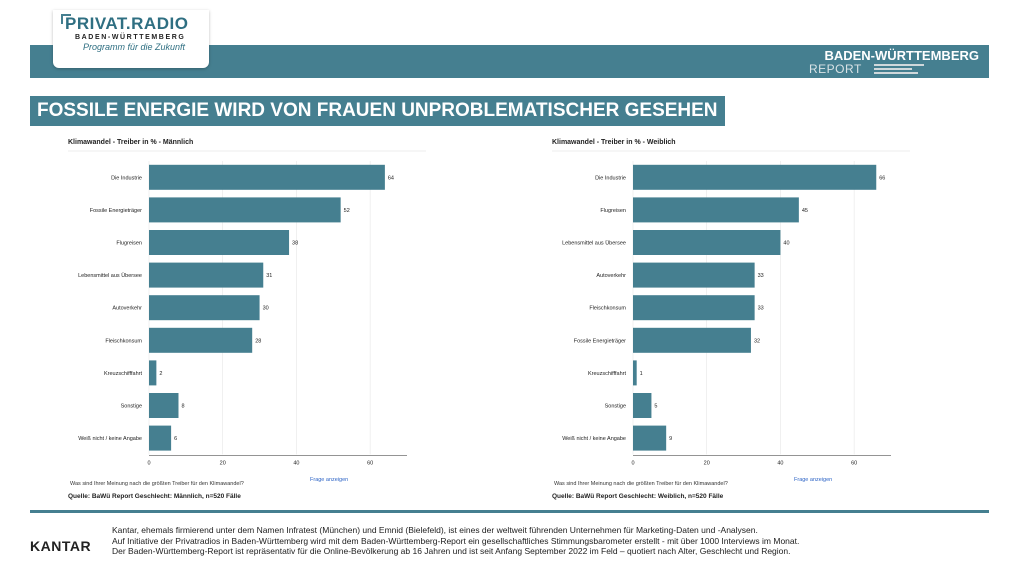 This screenshot has width=1019, height=573. What do you see at coordinates (614, 142) in the screenshot?
I see `chart-title: Klimawandel - Treiber in % - Weiblich` at bounding box center [614, 142].